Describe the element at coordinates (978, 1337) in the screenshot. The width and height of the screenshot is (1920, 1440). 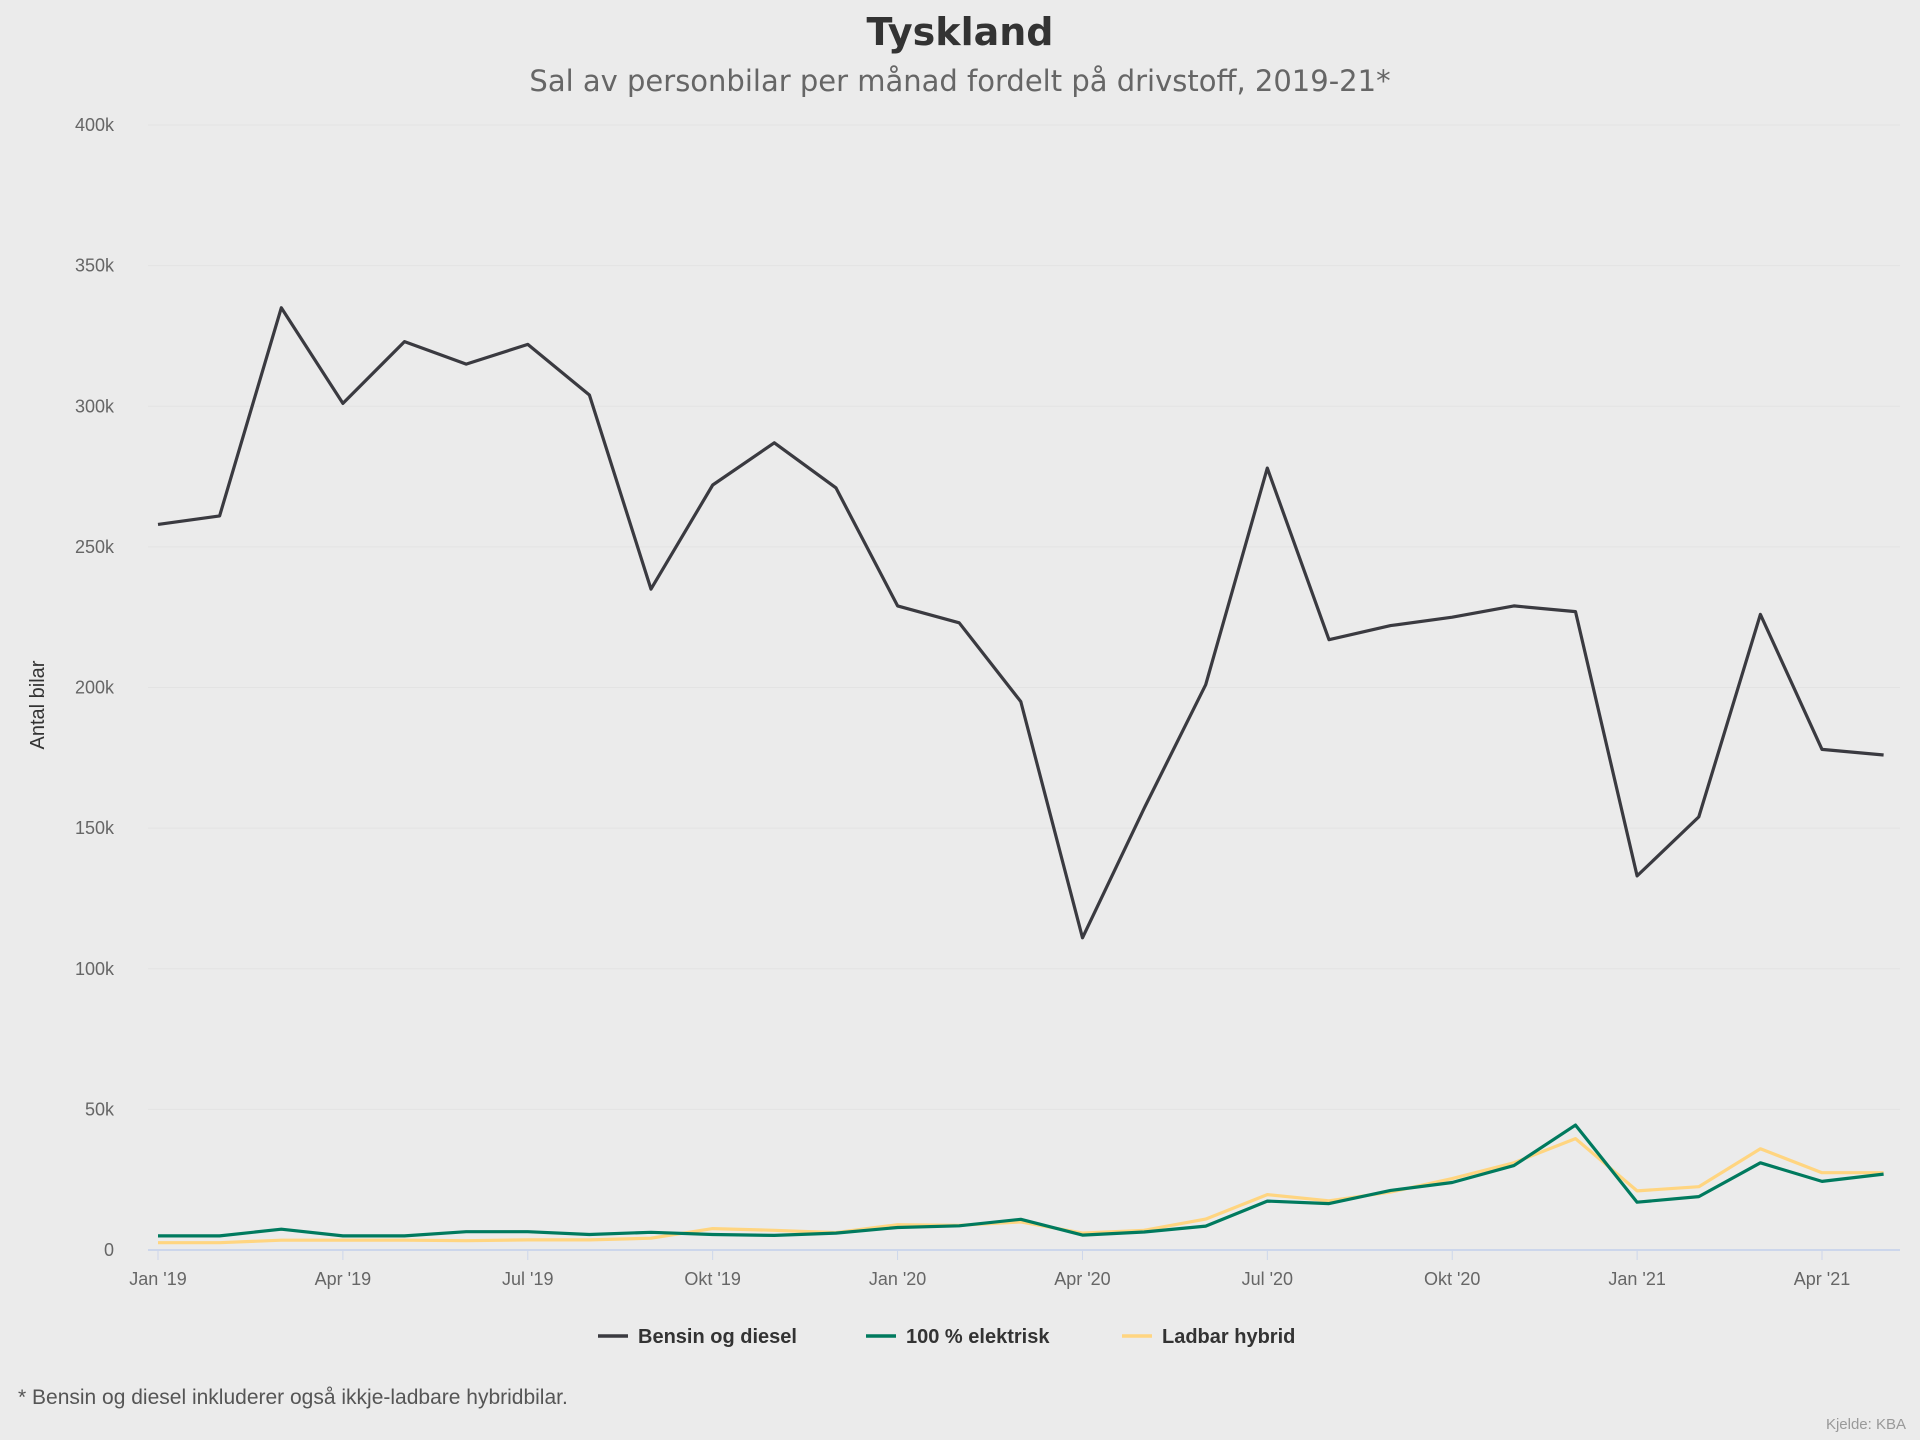
I see `legend-item: 100 % elektrisk` at that location.